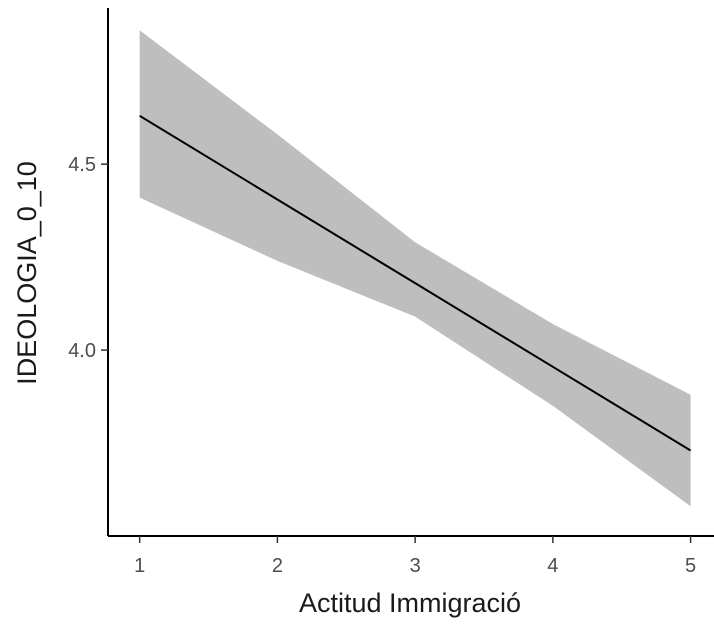 The image size is (714, 626). Describe the element at coordinates (27, 273) in the screenshot. I see `y-axis-title: IDEOLOGIA_0_10` at that location.